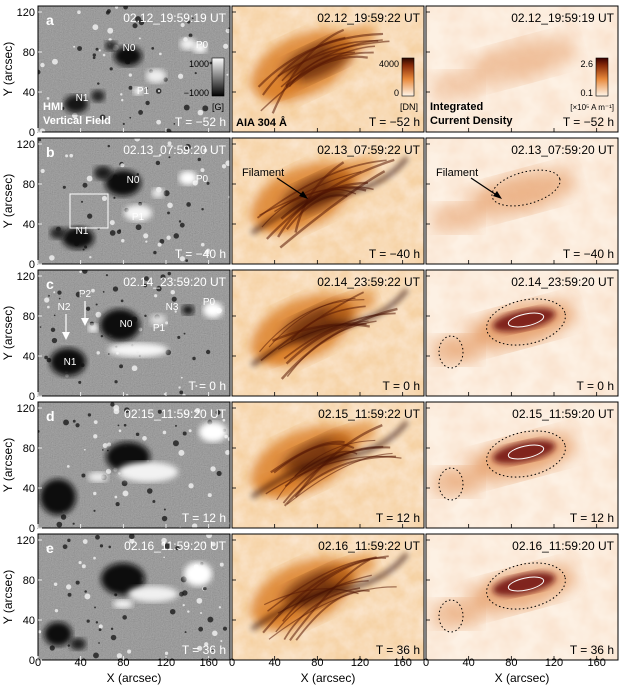 The image size is (621, 685). What do you see at coordinates (562, 18) in the screenshot?
I see `current-timestamp: 02.12_19:59:19 UT` at bounding box center [562, 18].